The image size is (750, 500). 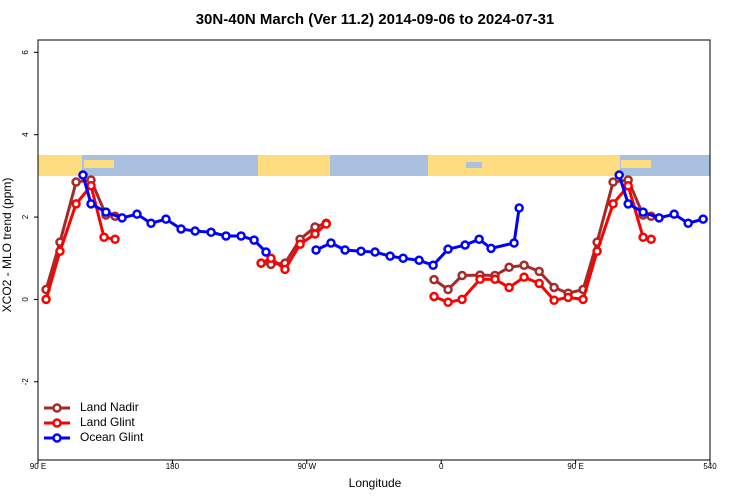 I want to click on y-tick-label: 0, so click(x=25, y=299).